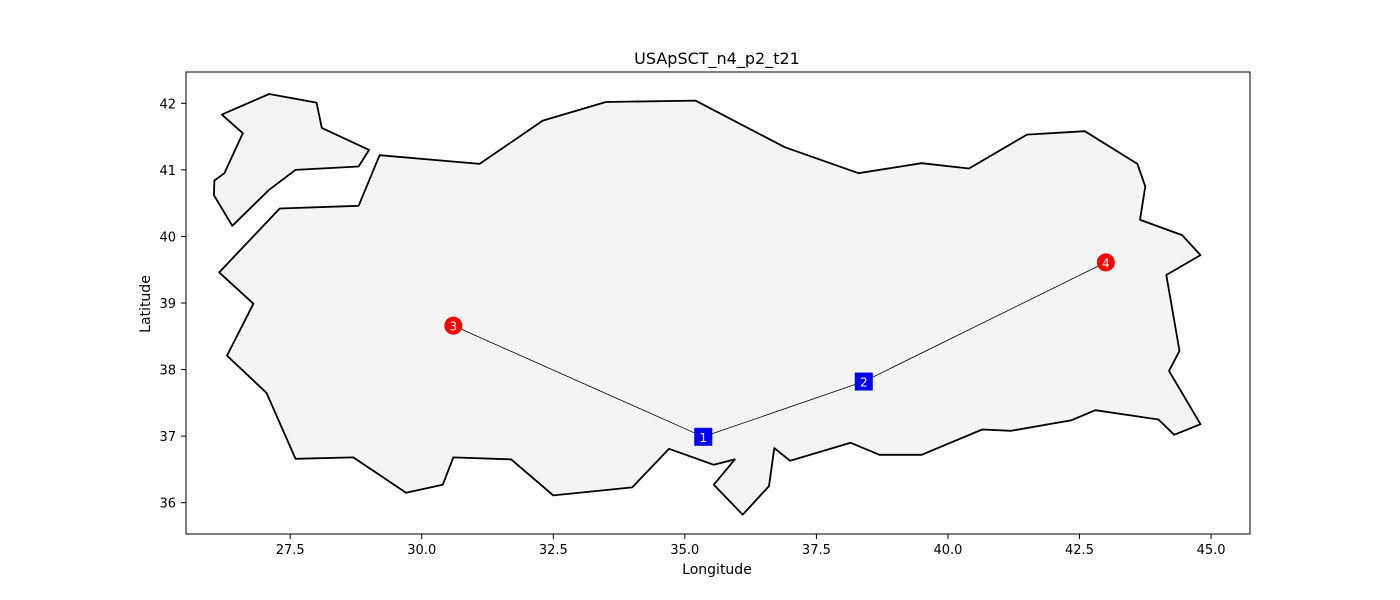 This screenshot has width=1400, height=600. Describe the element at coordinates (947, 550) in the screenshot. I see `x-tick-label-5: 40.0` at that location.